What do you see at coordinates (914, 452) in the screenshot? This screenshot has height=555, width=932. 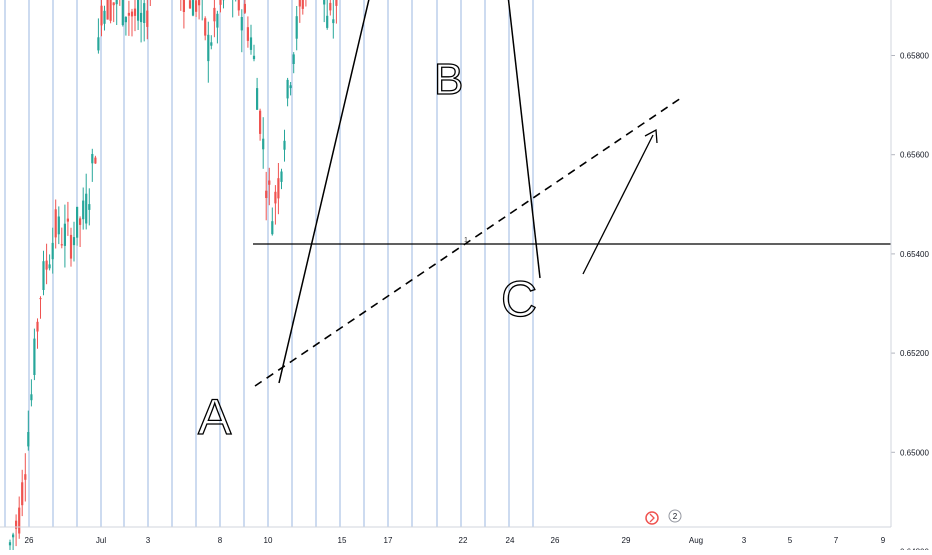 I see `price-tick-label: 0.65000` at bounding box center [914, 452].